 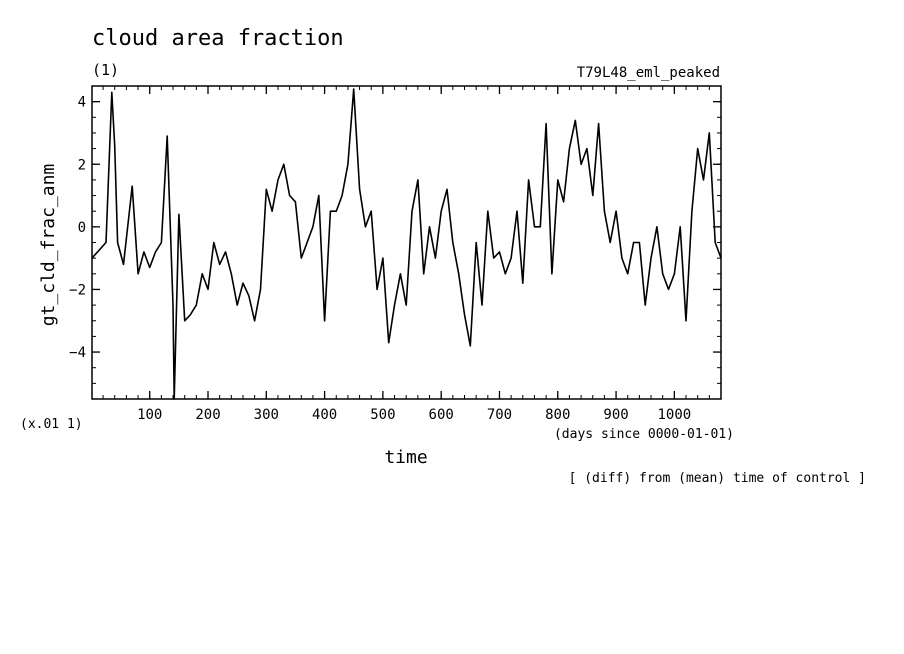 I want to click on x-tick-label: 400, so click(x=324, y=415).